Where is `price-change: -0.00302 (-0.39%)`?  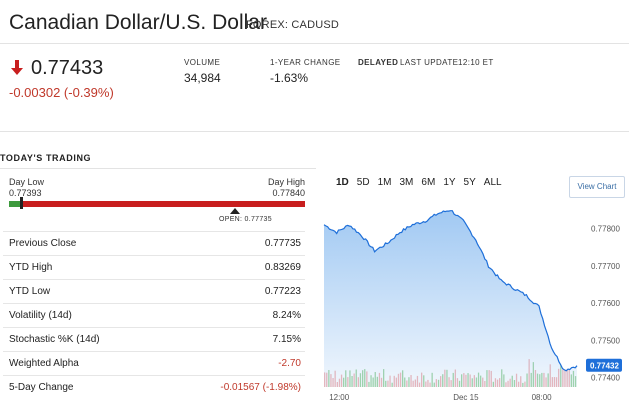
price-change: -0.00302 (-0.39%) is located at coordinates (61, 92).